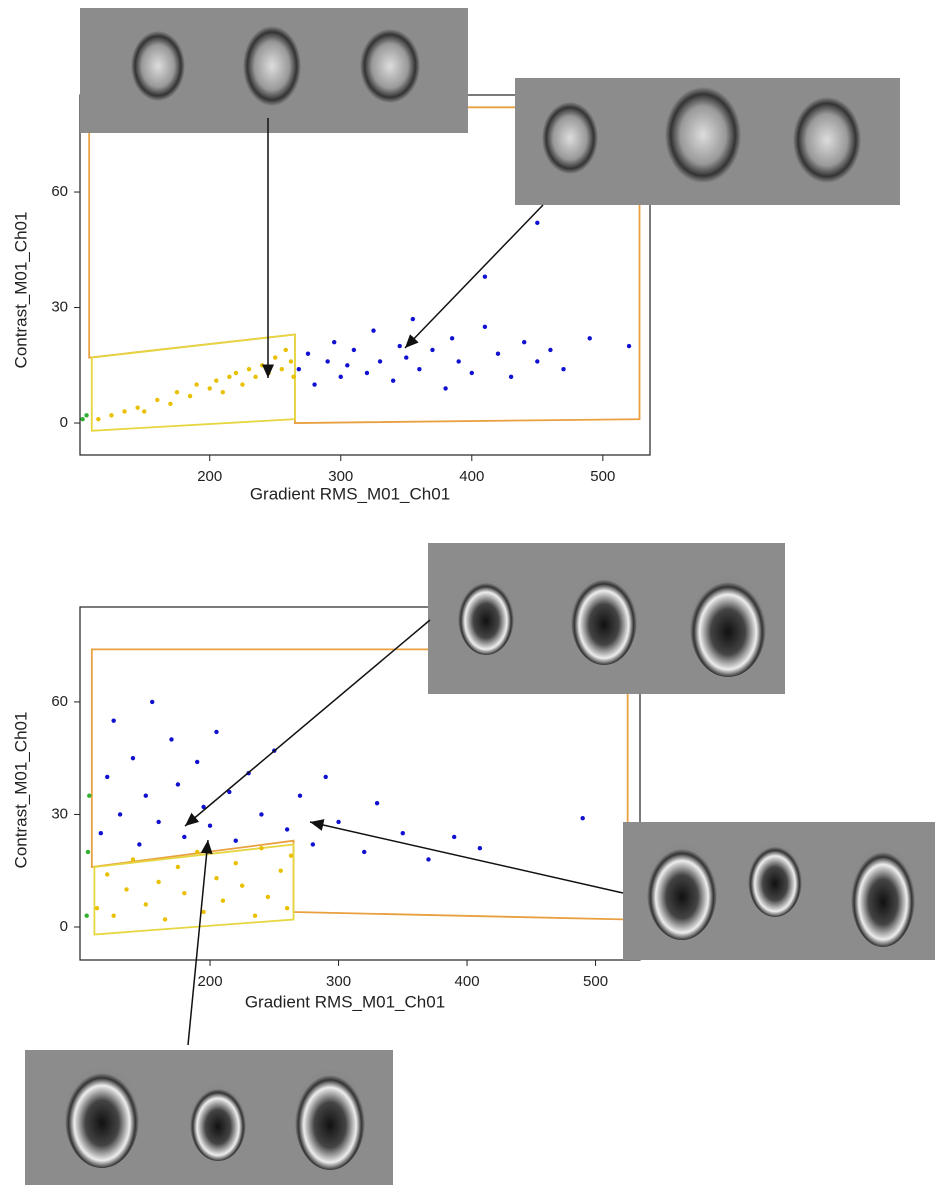 Image resolution: width=935 pixels, height=1185 pixels. Describe the element at coordinates (345, 1001) in the screenshot. I see `x-axis-title: Gradient RMS_M01_Ch01` at that location.